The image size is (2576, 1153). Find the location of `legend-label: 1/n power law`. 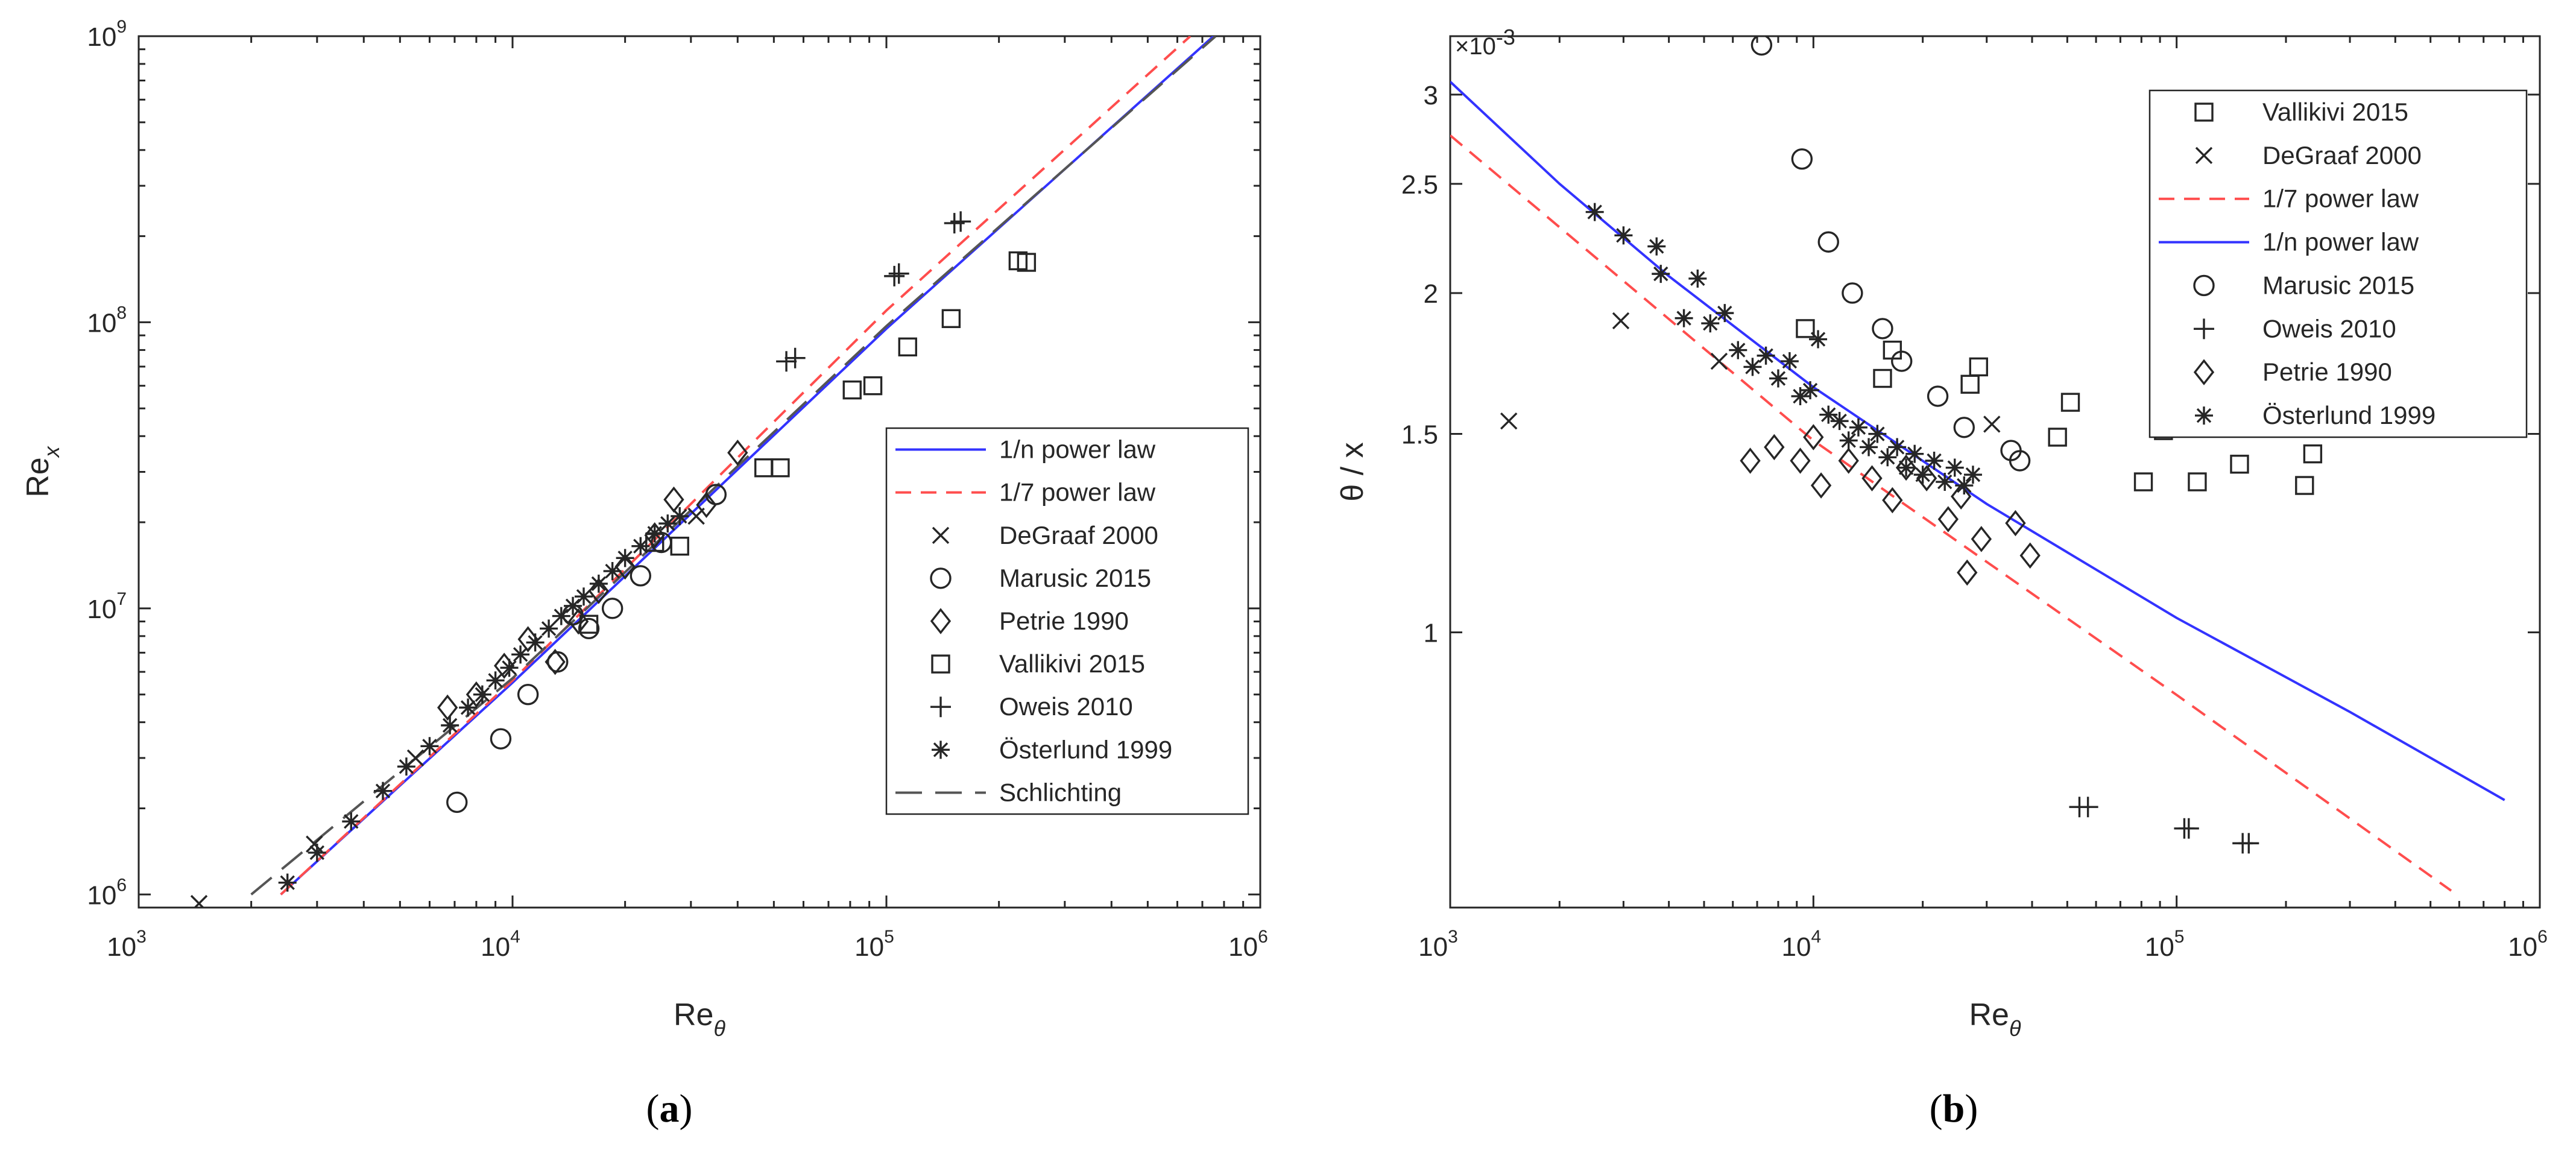

legend-label: 1/n power law is located at coordinates (1077, 450).